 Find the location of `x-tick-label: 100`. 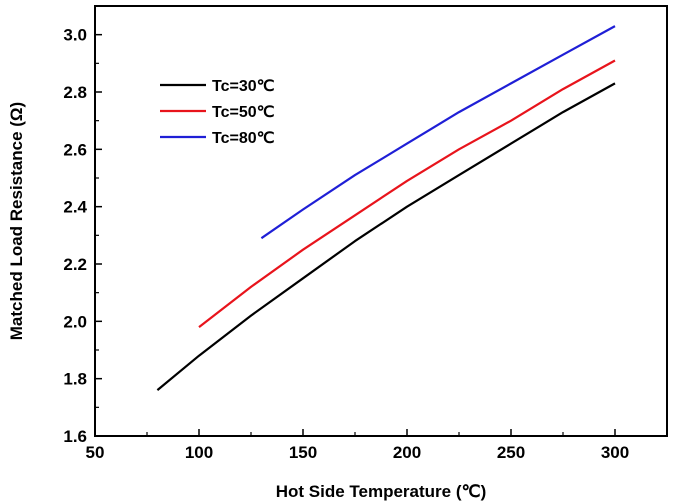

x-tick-label: 100 is located at coordinates (199, 452).